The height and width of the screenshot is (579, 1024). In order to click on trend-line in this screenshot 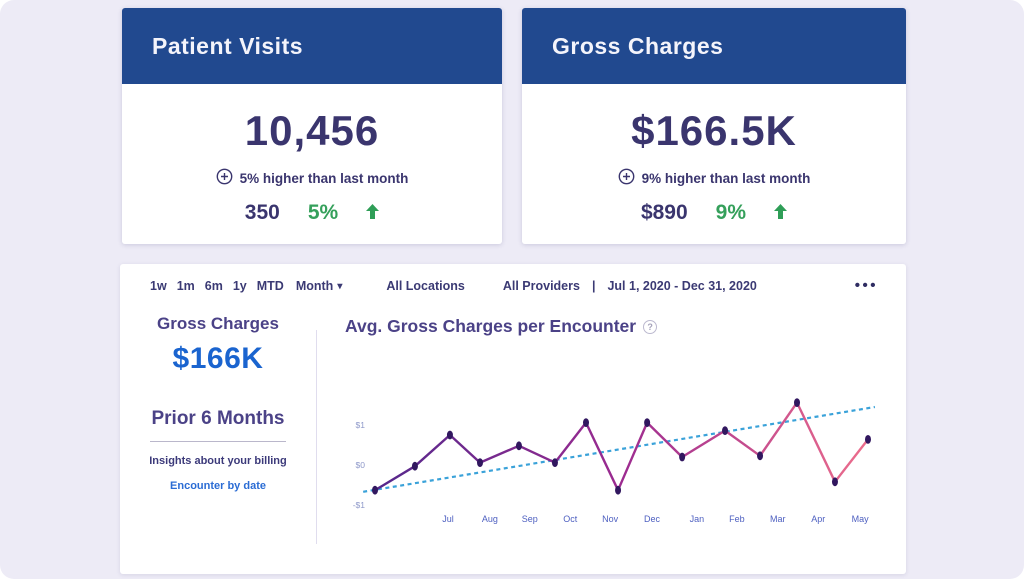, I will do `click(619, 449)`.